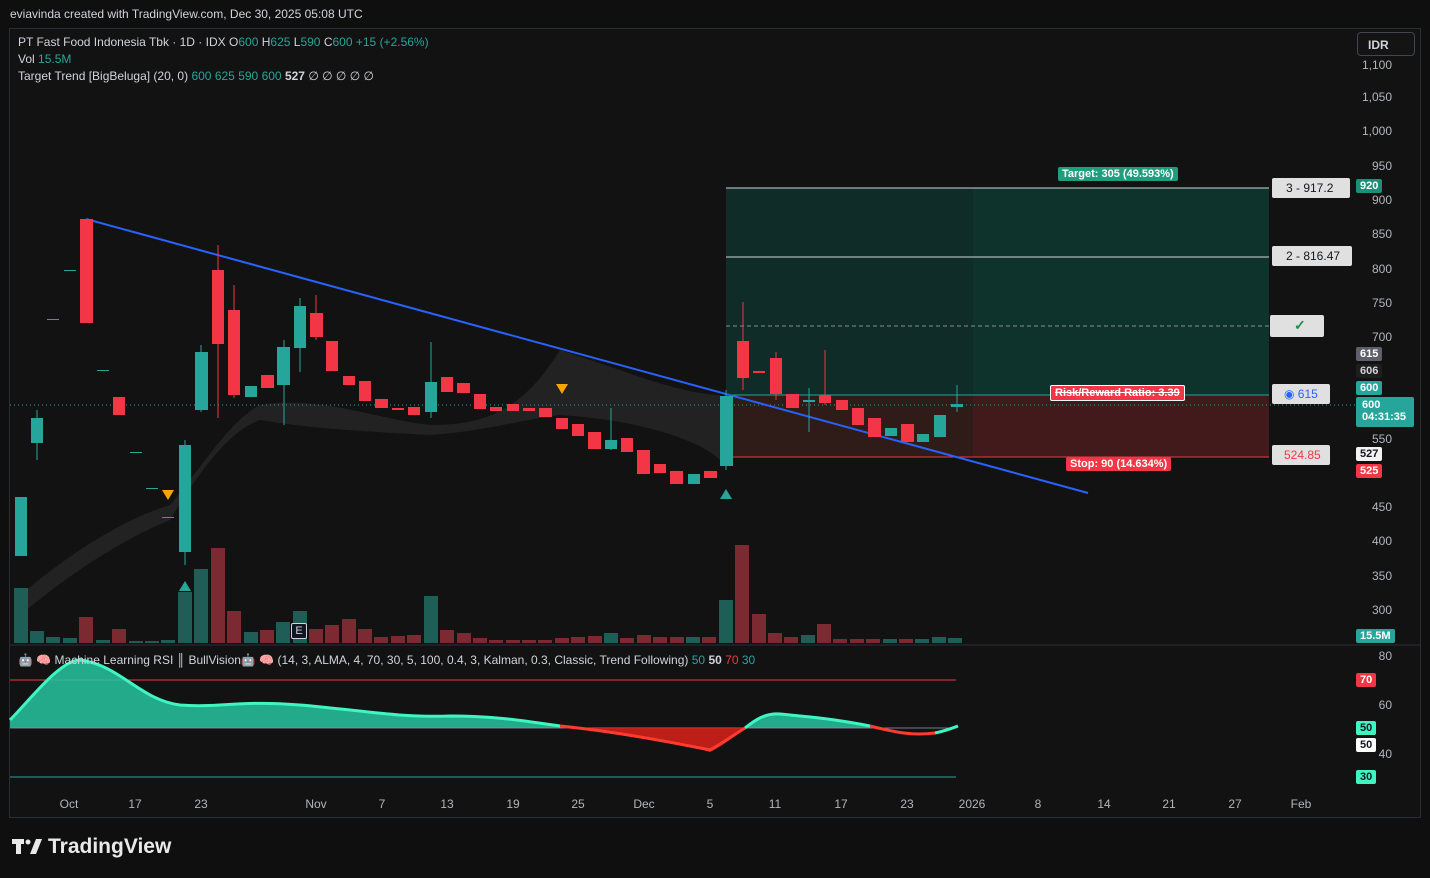  What do you see at coordinates (1301, 394) in the screenshot?
I see `entry-label: ◉ 615` at bounding box center [1301, 394].